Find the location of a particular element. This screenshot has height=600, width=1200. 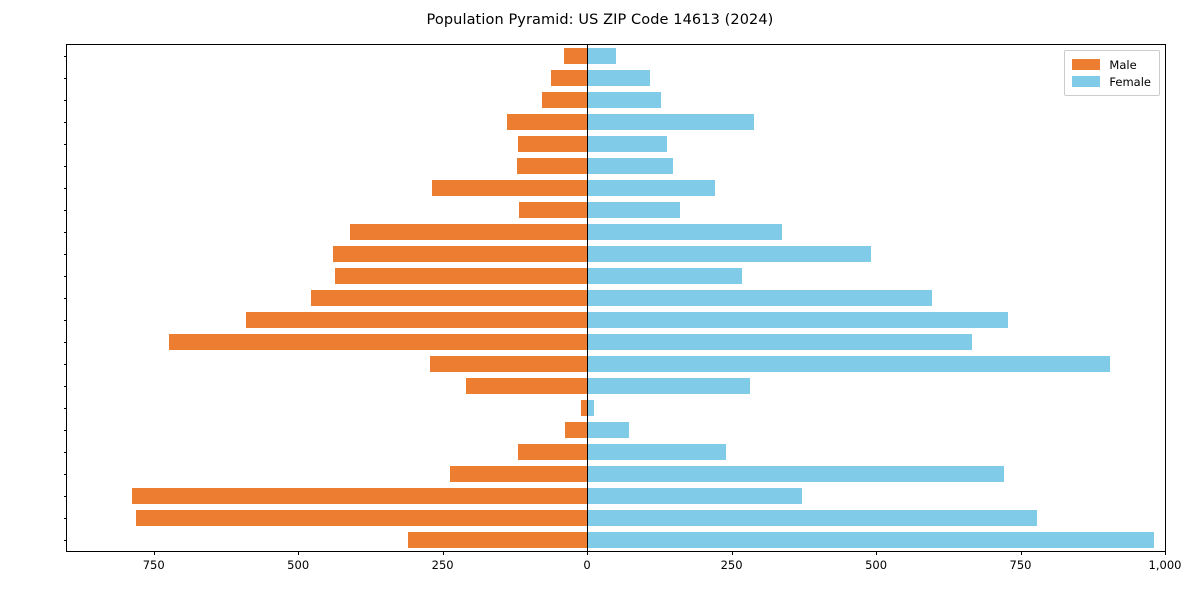

legend-entry: Female is located at coordinates (1111, 81).